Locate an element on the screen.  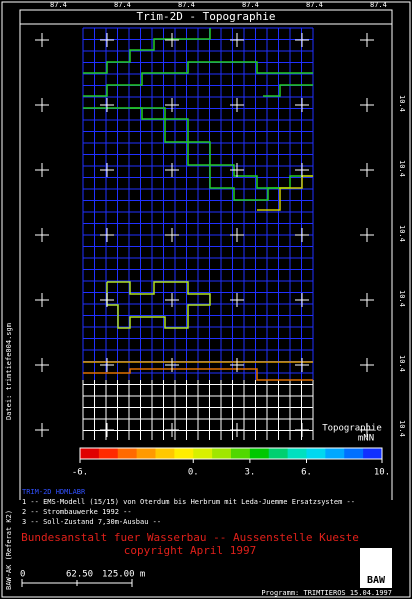
colorbar-tick-label: 6. is located at coordinates (306, 473).